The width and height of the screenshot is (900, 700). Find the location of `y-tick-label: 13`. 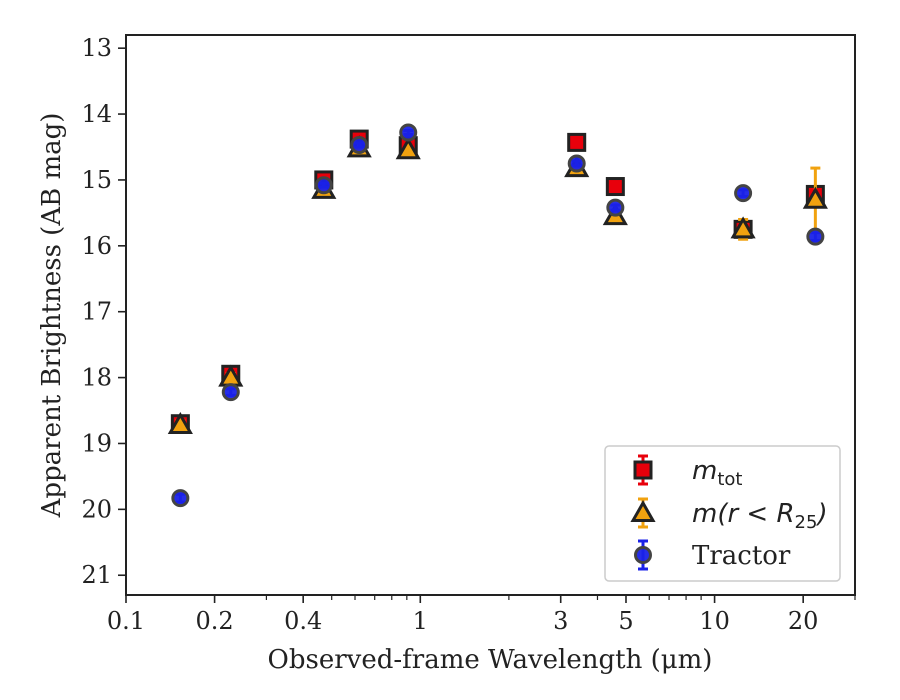

y-tick-label: 13 is located at coordinates (96, 48).